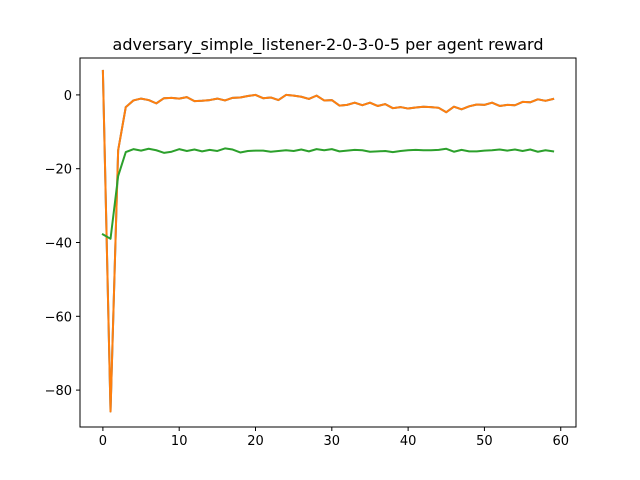 Image resolution: width=640 pixels, height=480 pixels. What do you see at coordinates (179, 441) in the screenshot?
I see `x-tick-label: 10` at bounding box center [179, 441].